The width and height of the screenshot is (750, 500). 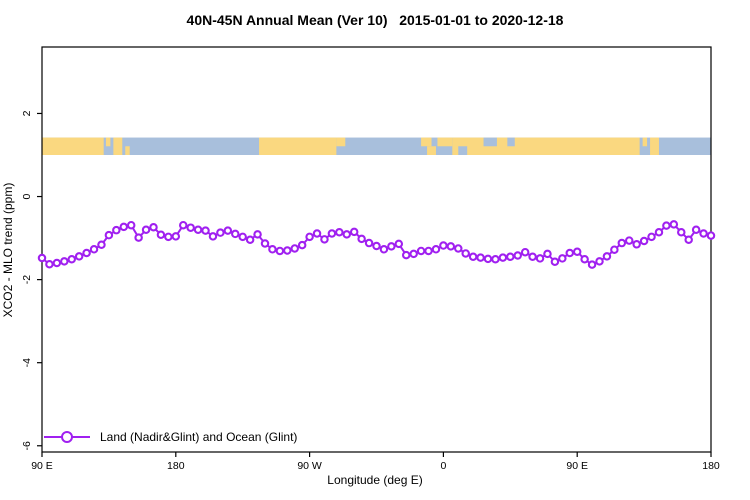 I want to click on y-tick-label: 2, so click(x=27, y=113).